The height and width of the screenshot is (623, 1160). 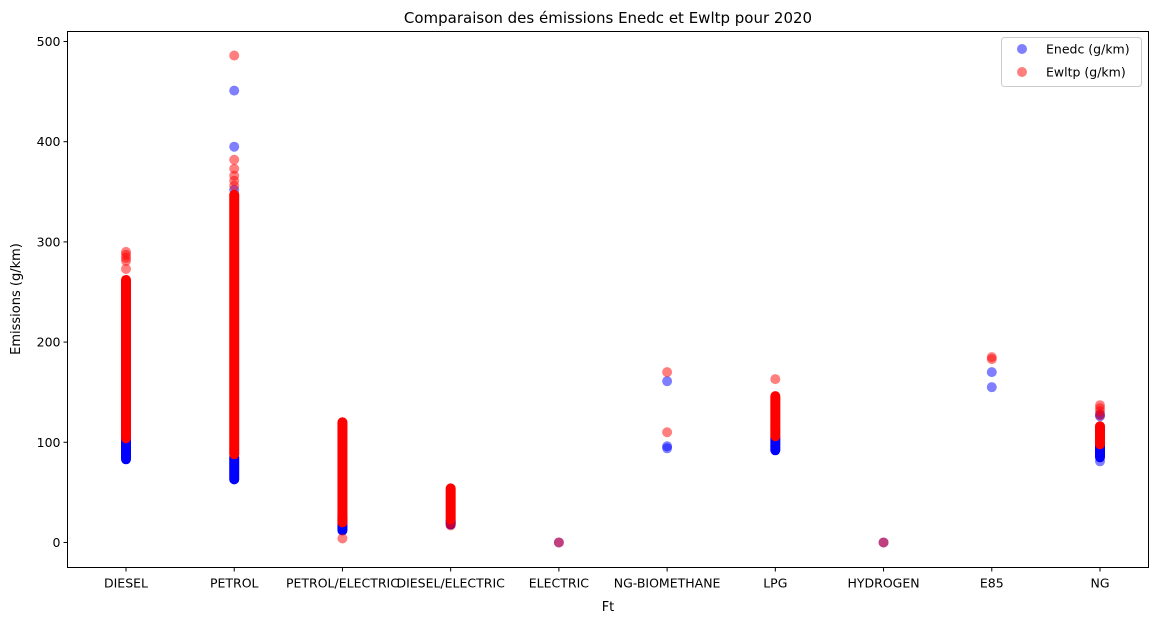 I want to click on y-axis-ticks: 0 100 200 300 400 500, so click(x=52, y=292).